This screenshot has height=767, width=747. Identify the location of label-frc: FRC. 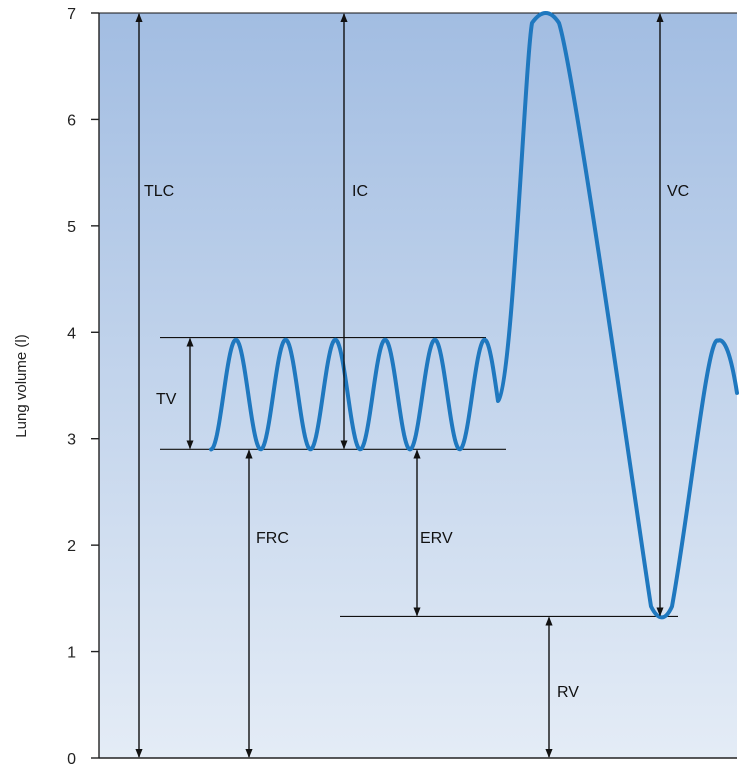
(272, 538).